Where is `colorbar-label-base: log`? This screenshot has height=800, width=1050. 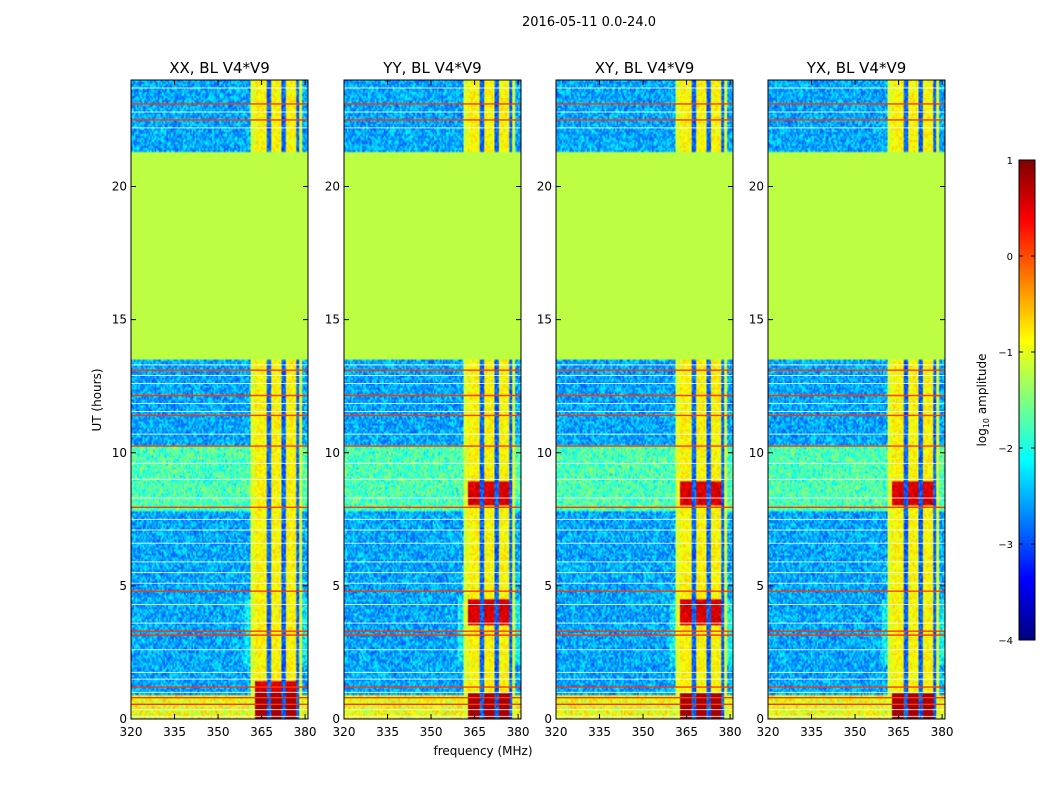 colorbar-label-base: log is located at coordinates (982, 437).